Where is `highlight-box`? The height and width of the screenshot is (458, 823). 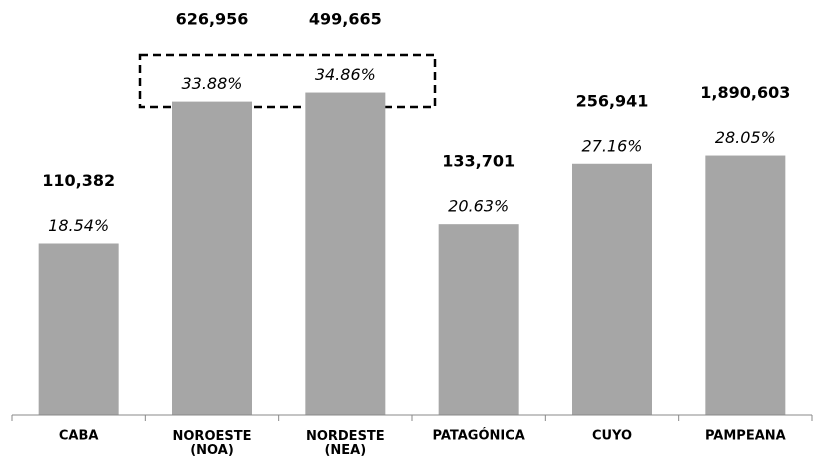
highlight-box is located at coordinates (287, 81).